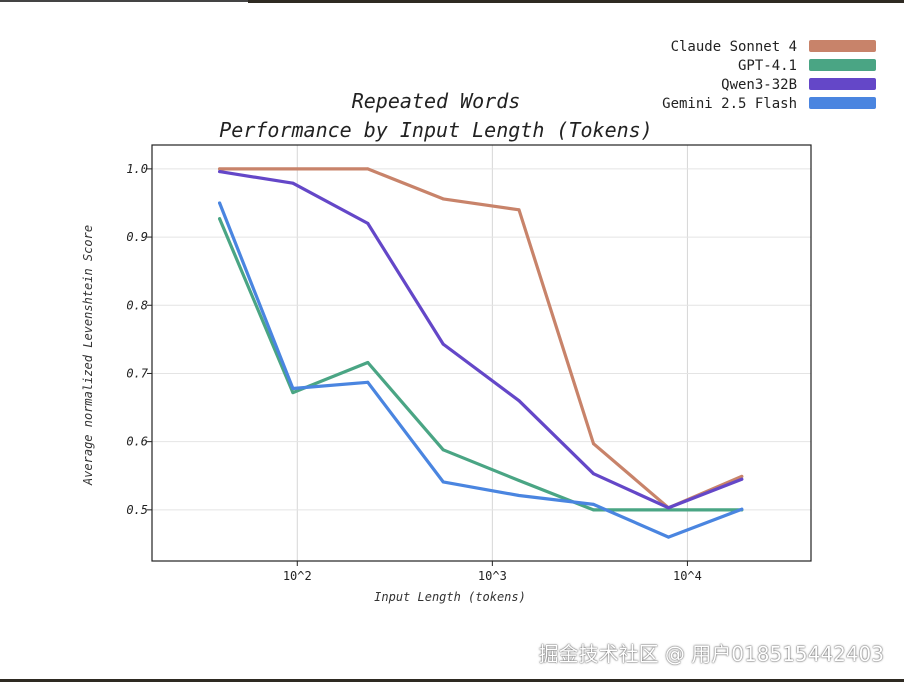 This screenshot has height=682, width=904. Describe the element at coordinates (137, 373) in the screenshot. I see `y-tick-label: 0.7` at that location.